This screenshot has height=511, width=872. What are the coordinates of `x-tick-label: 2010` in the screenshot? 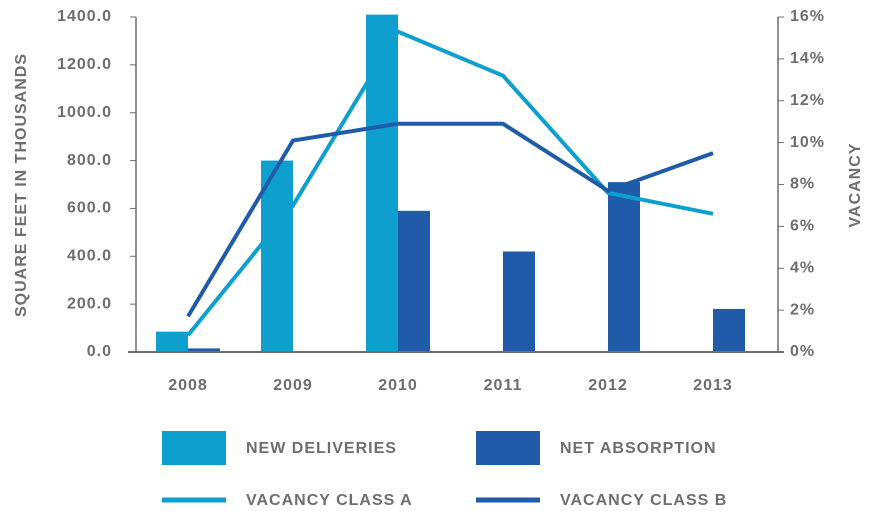 It's located at (398, 385).